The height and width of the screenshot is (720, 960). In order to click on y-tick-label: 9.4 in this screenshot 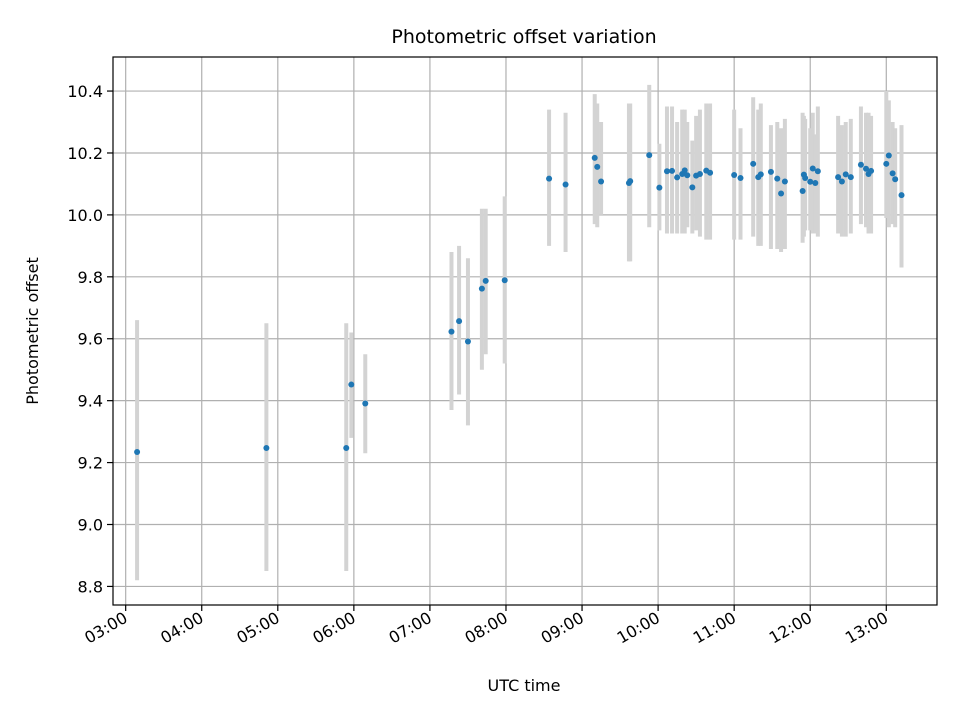, I will do `click(90, 401)`.